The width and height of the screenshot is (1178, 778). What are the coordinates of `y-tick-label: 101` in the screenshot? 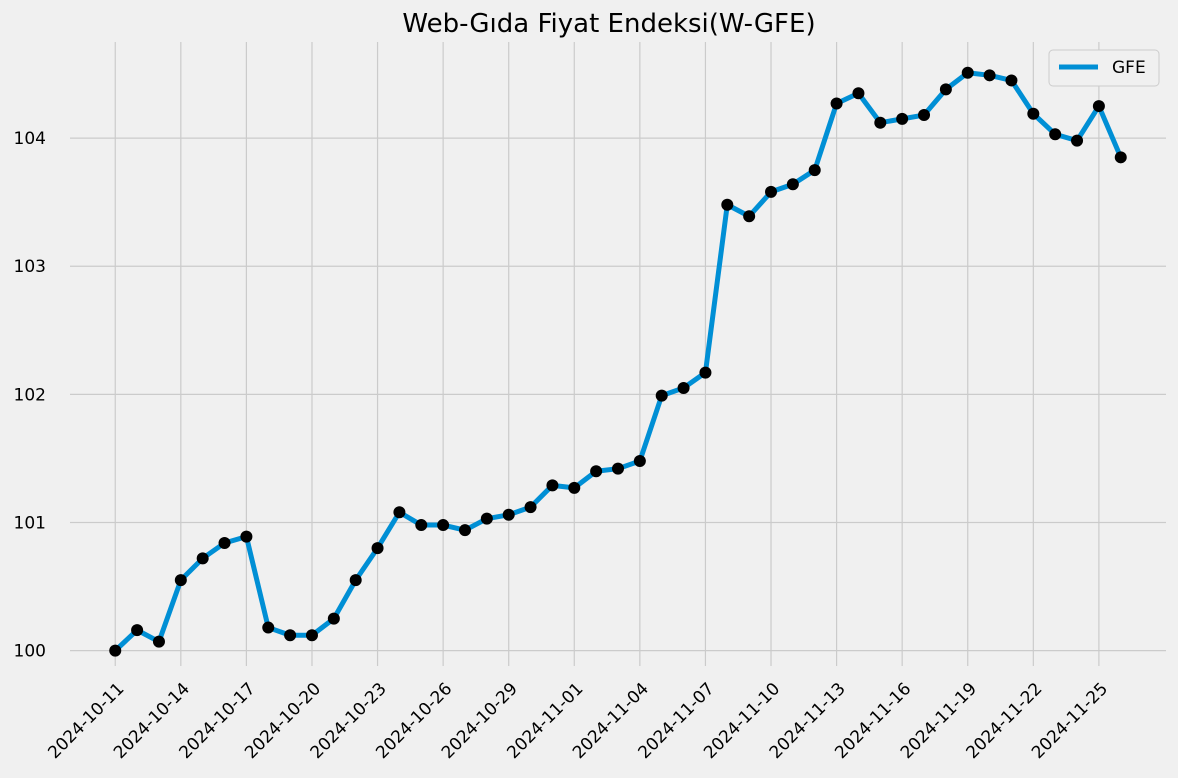 It's located at (30, 523).